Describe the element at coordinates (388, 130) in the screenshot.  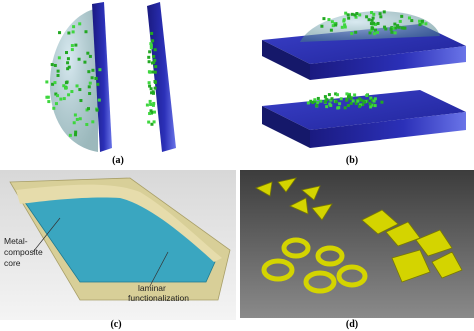
I see `substrate-front` at that location.